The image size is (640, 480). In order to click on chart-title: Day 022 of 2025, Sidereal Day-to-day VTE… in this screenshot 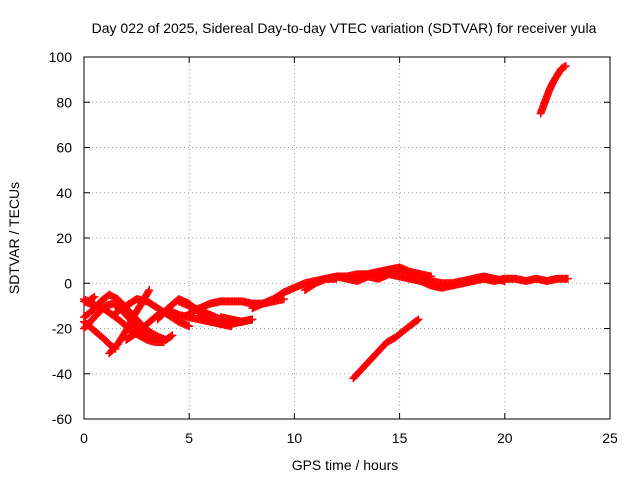, I will do `click(344, 28)`.